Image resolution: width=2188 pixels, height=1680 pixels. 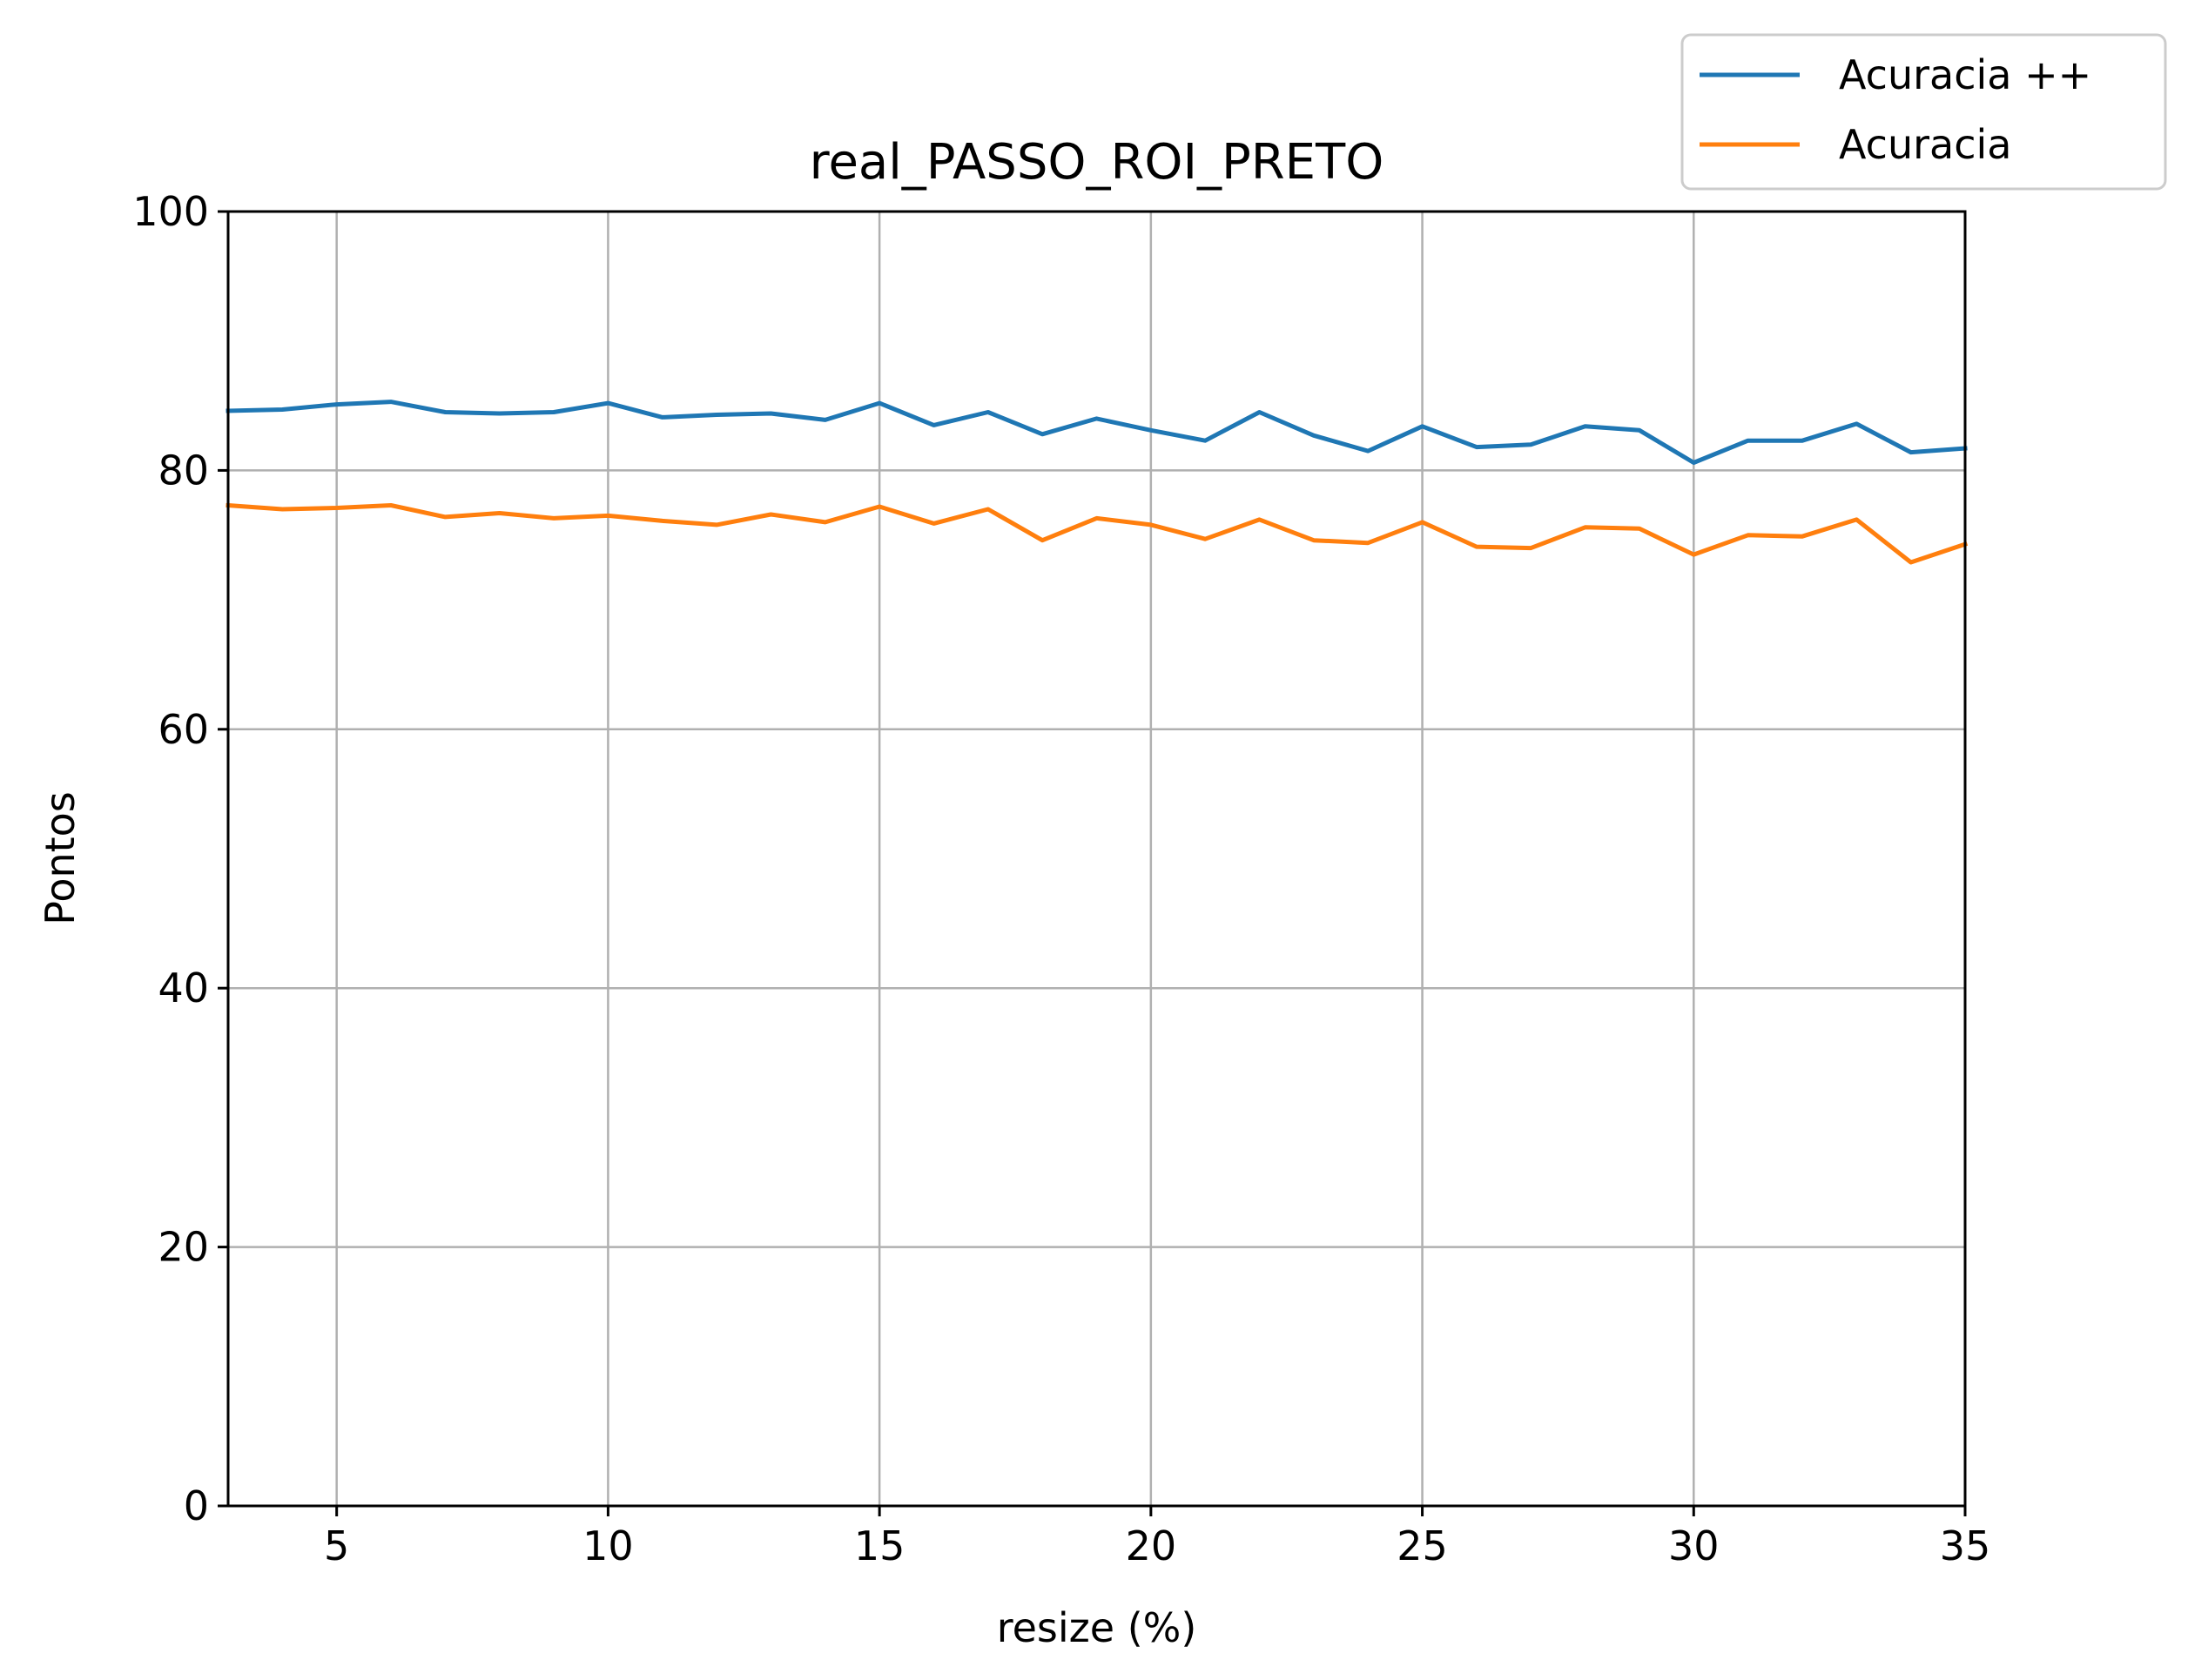 What do you see at coordinates (171, 211) in the screenshot?
I see `y-tick-label: 100` at bounding box center [171, 211].